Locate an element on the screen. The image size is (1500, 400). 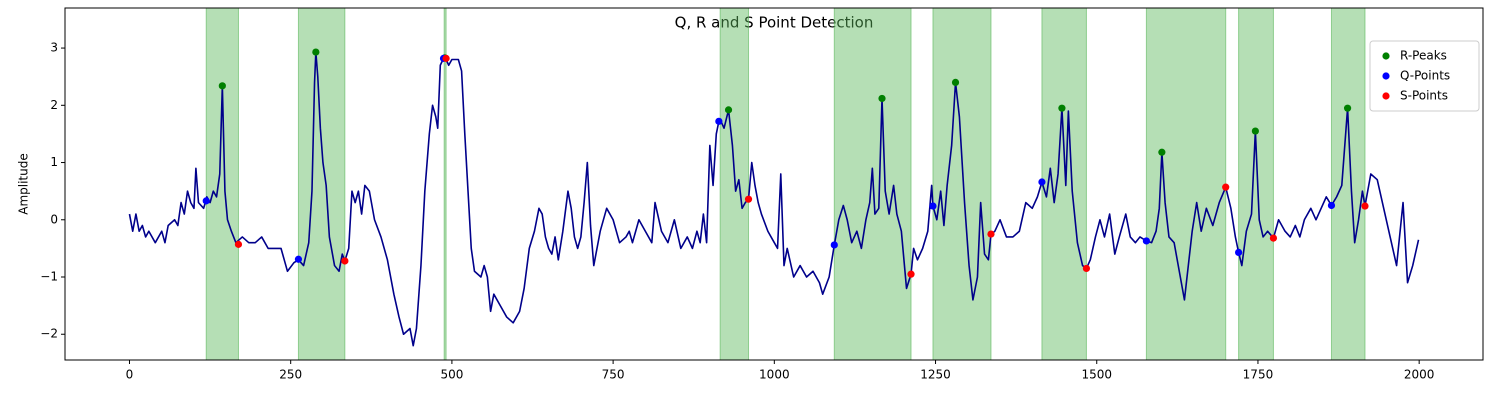
y-tick-label: 3 is located at coordinates (54, 48).